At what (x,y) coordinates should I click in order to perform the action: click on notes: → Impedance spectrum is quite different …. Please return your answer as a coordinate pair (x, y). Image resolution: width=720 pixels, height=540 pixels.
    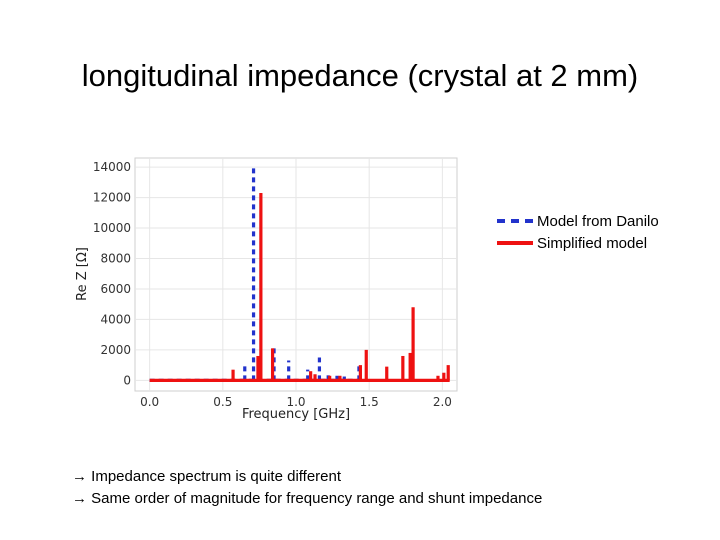
    Looking at the image, I should click on (307, 488).